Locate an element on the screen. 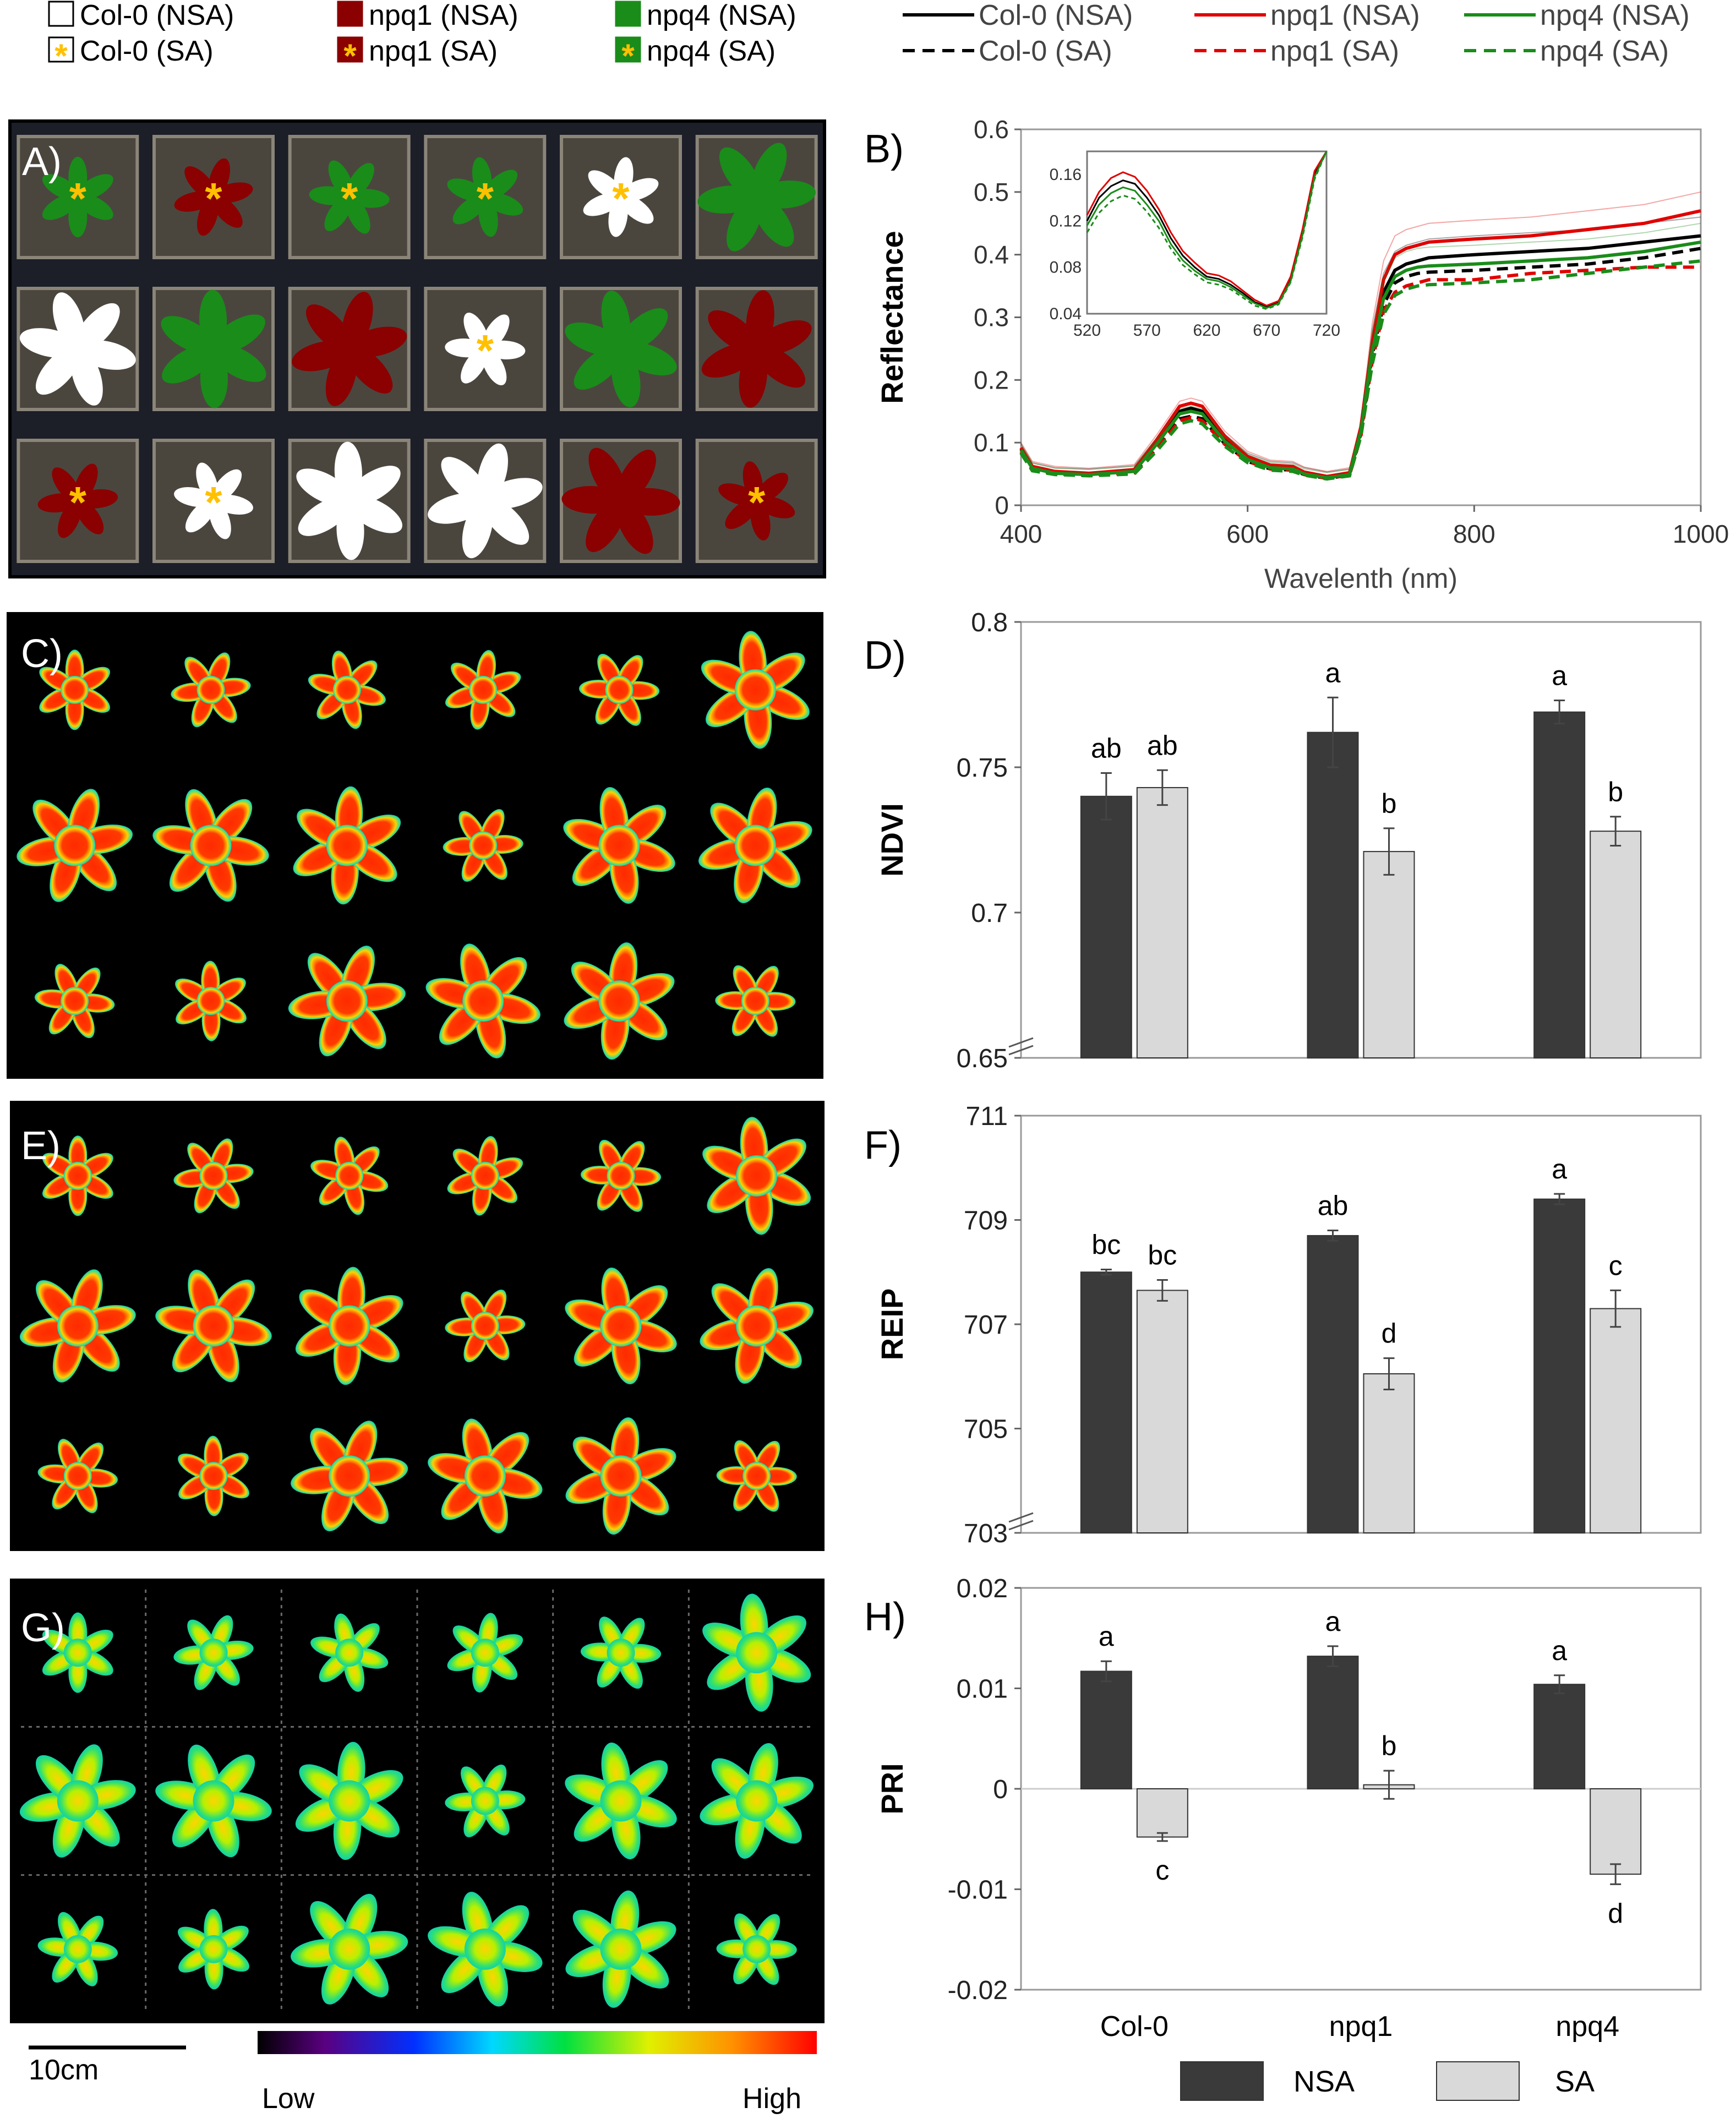 The image size is (1736, 2124). inset-x-tick-label: 720 is located at coordinates (1327, 330).